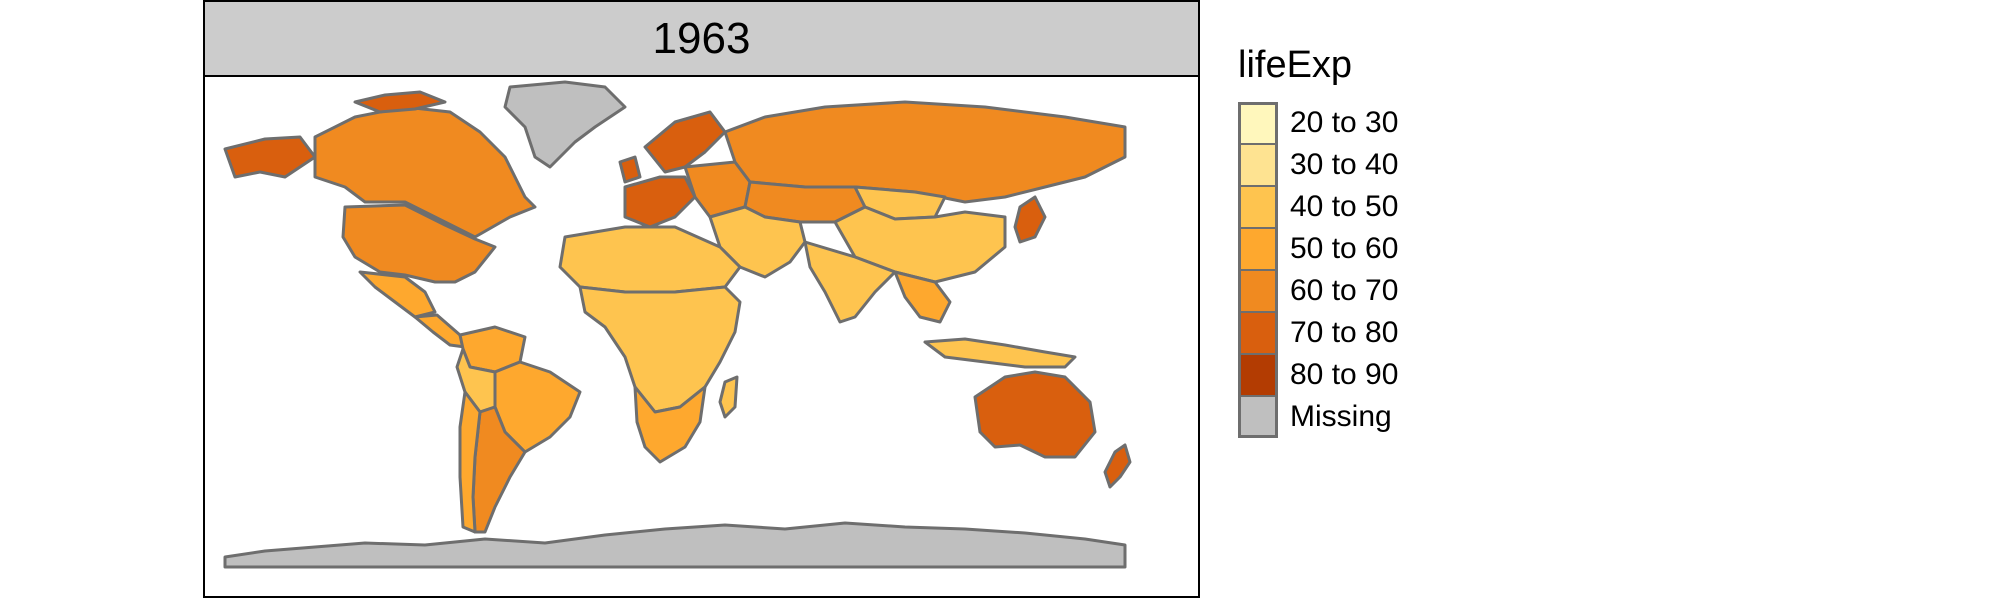 This screenshot has width=2000, height=600. I want to click on region-new-zealand, so click(1117, 466).